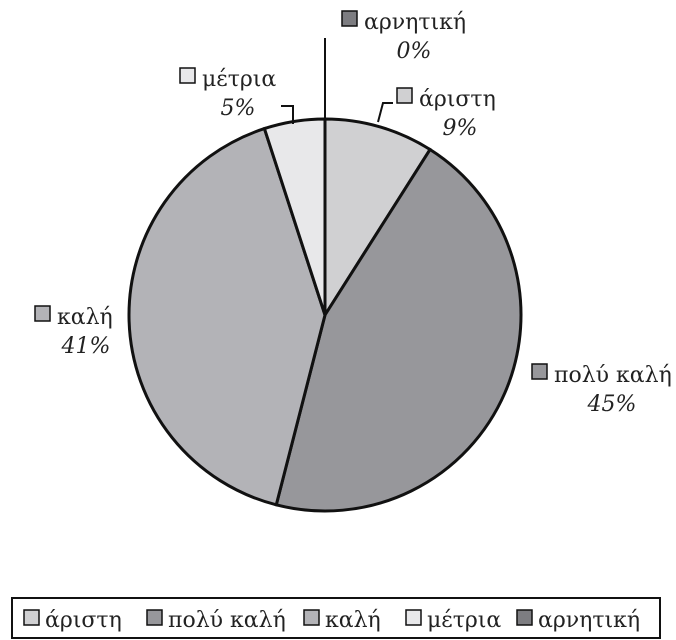 Image resolution: width=676 pixels, height=640 pixels. I want to click on slice-percent-3: 5%, so click(238, 108).